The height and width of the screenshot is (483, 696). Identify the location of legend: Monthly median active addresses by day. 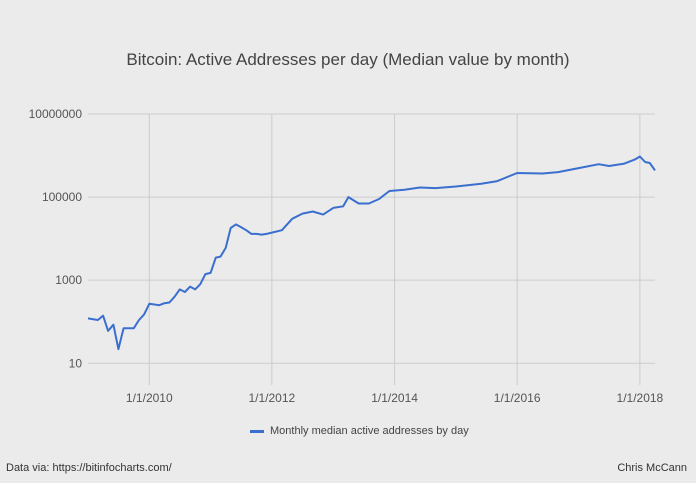
(359, 431).